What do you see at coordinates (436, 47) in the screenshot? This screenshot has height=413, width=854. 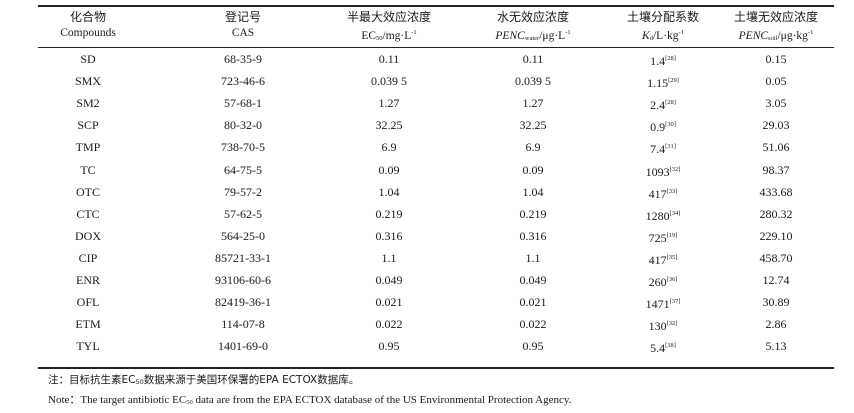 I see `table-header-rule` at bounding box center [436, 47].